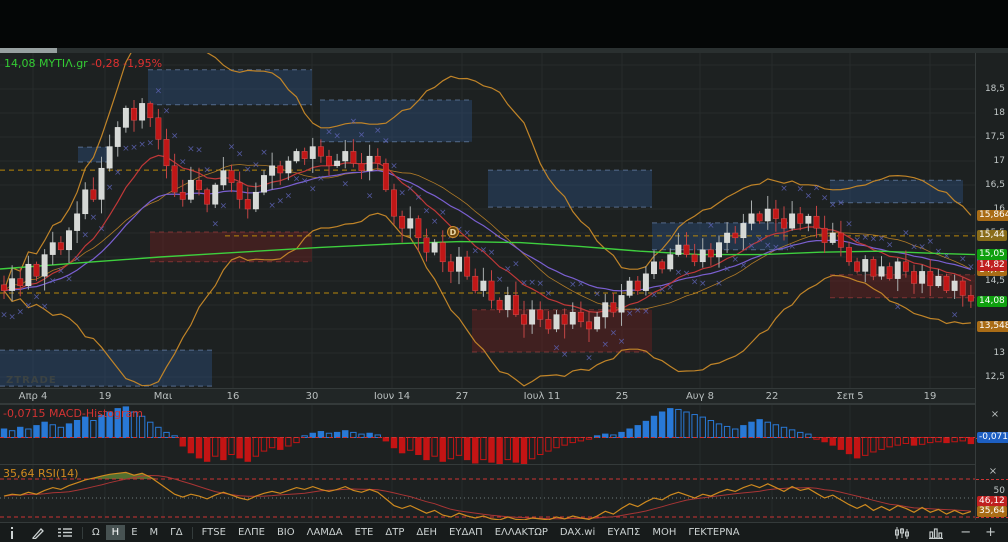 The image size is (1008, 542). I want to click on time-tick: 27, so click(462, 396).